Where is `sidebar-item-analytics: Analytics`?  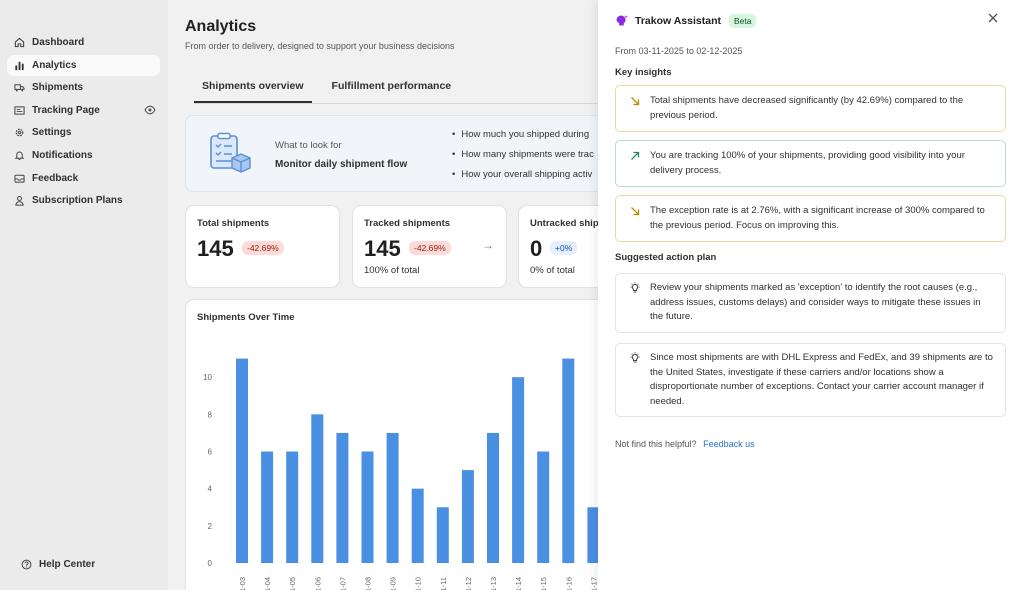
sidebar-item-analytics: Analytics is located at coordinates (83, 65).